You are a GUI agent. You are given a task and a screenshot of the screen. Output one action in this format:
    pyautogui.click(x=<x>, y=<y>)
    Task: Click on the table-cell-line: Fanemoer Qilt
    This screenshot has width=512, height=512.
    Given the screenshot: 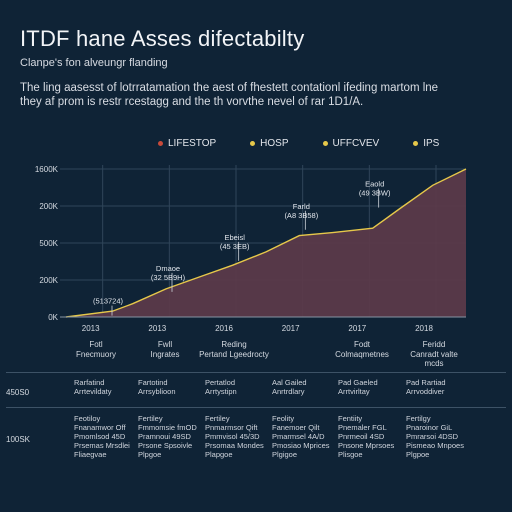 What is the action you would take?
    pyautogui.click(x=296, y=427)
    